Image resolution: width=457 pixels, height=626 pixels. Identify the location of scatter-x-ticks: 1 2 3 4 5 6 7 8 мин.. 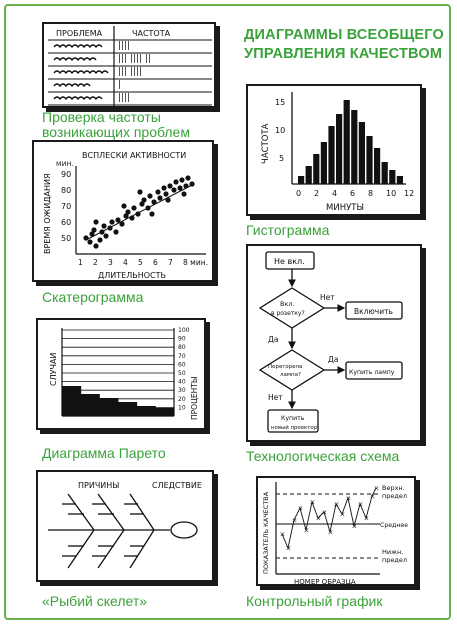
(143, 262).